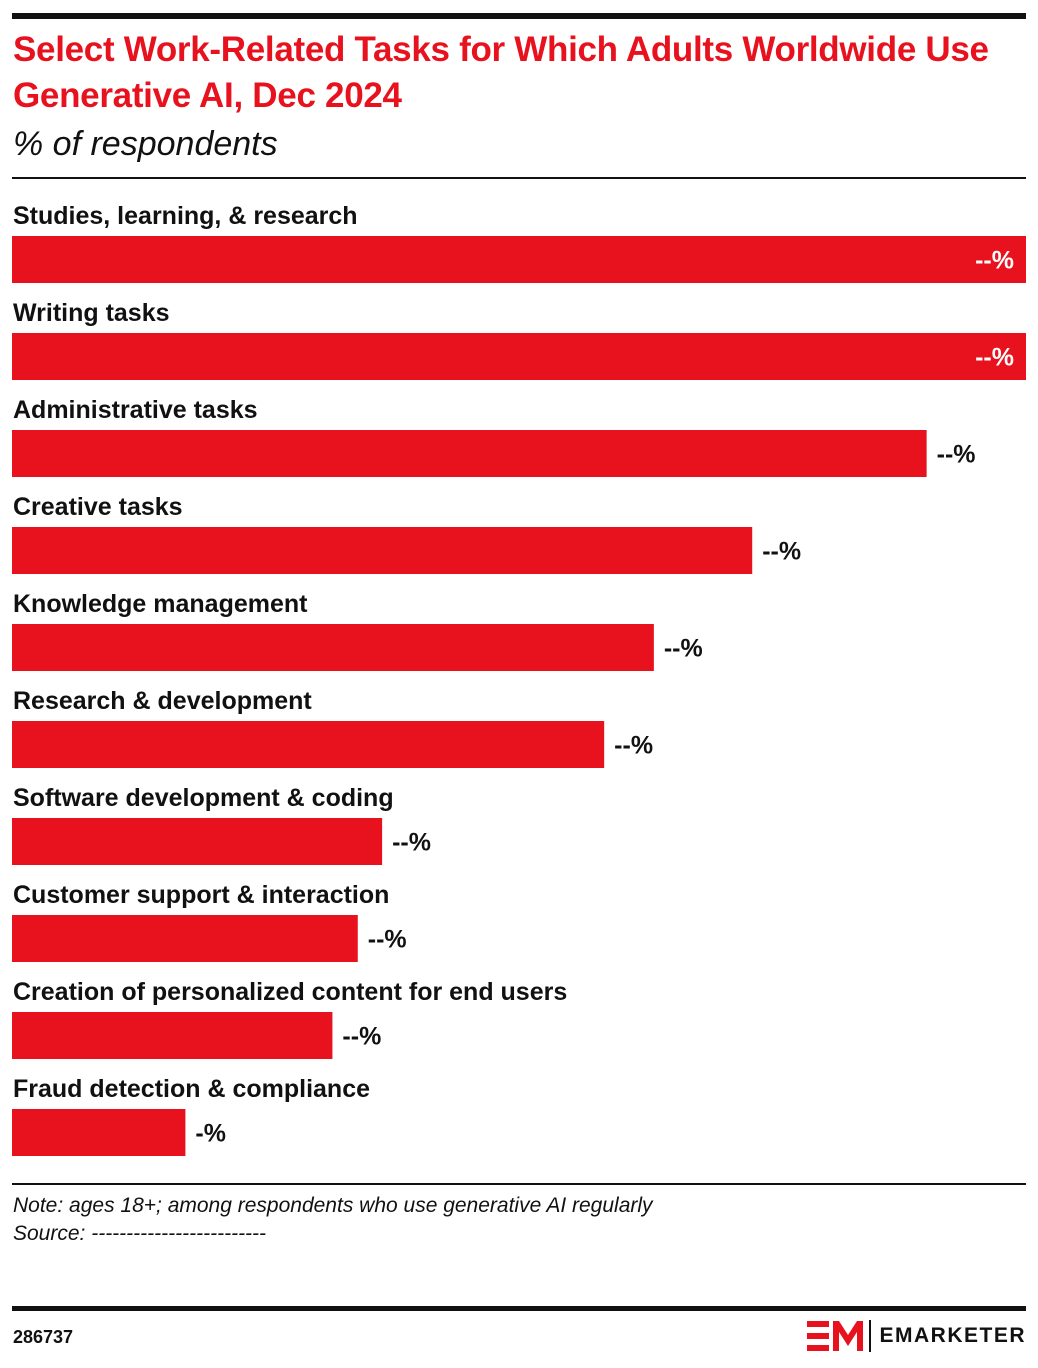 The height and width of the screenshot is (1368, 1038). I want to click on top-rule, so click(519, 16).